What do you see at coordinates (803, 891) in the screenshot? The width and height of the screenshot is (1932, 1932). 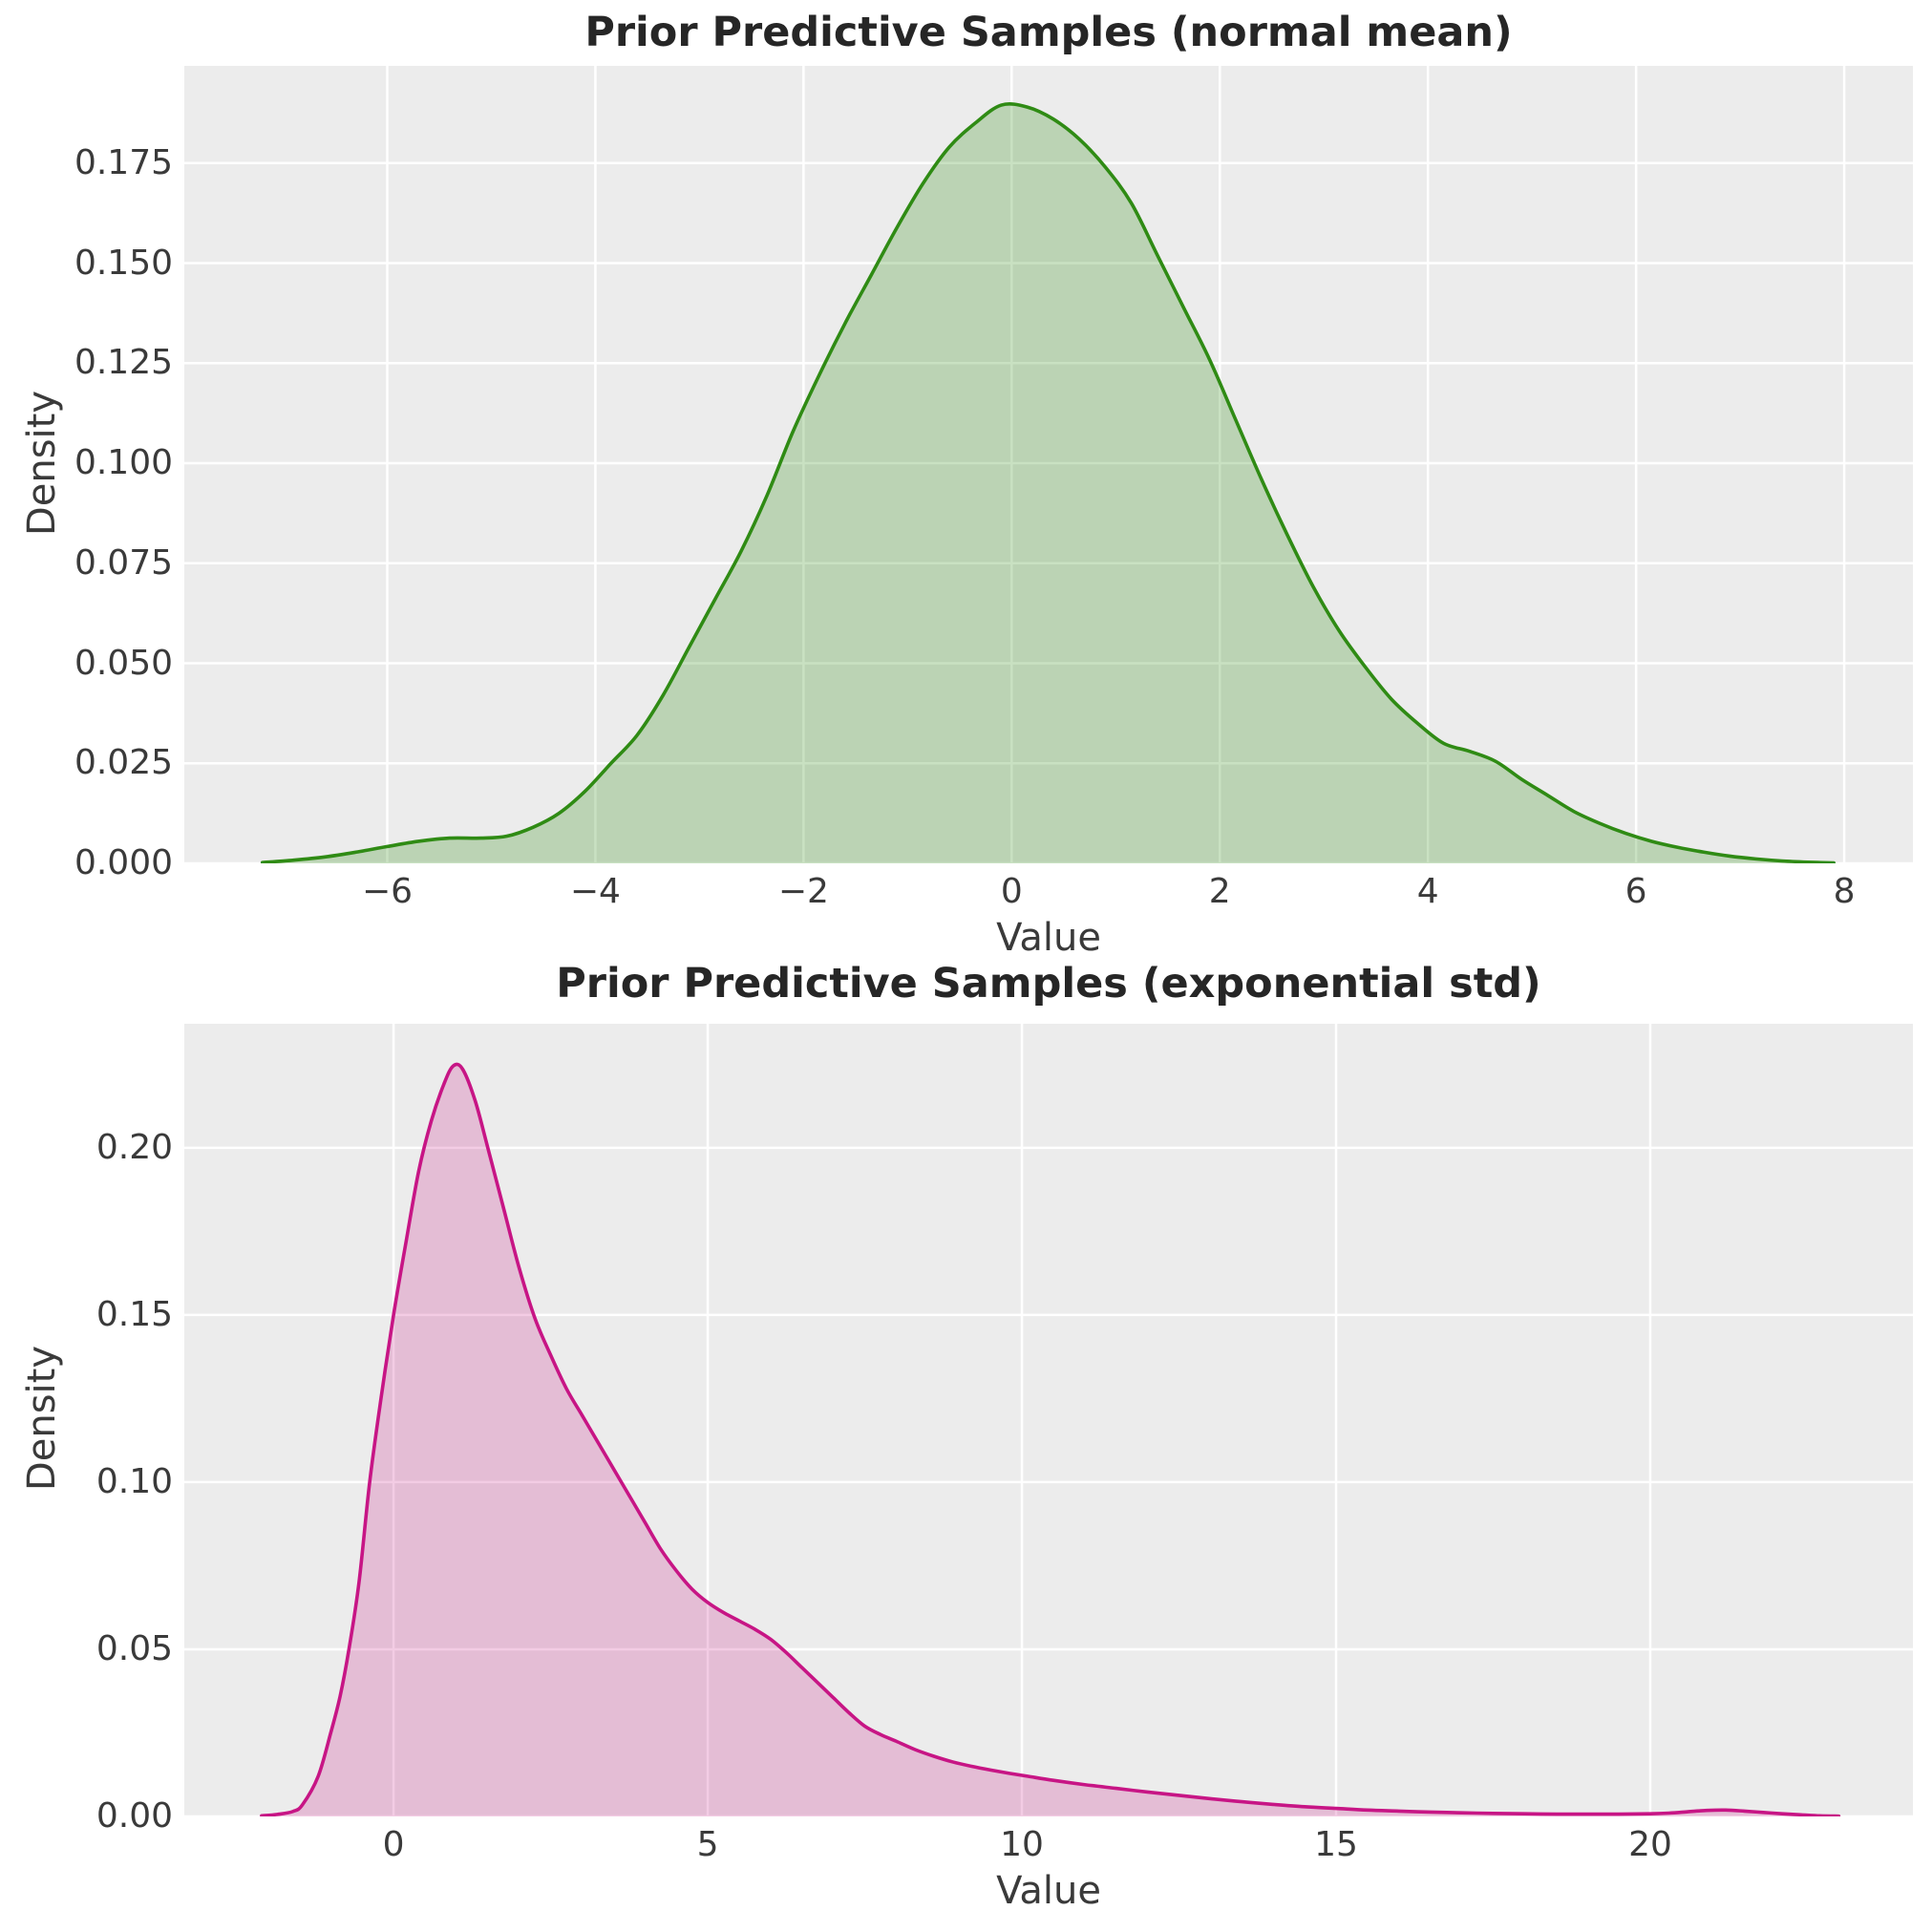 I see `x-tick-label: −2` at bounding box center [803, 891].